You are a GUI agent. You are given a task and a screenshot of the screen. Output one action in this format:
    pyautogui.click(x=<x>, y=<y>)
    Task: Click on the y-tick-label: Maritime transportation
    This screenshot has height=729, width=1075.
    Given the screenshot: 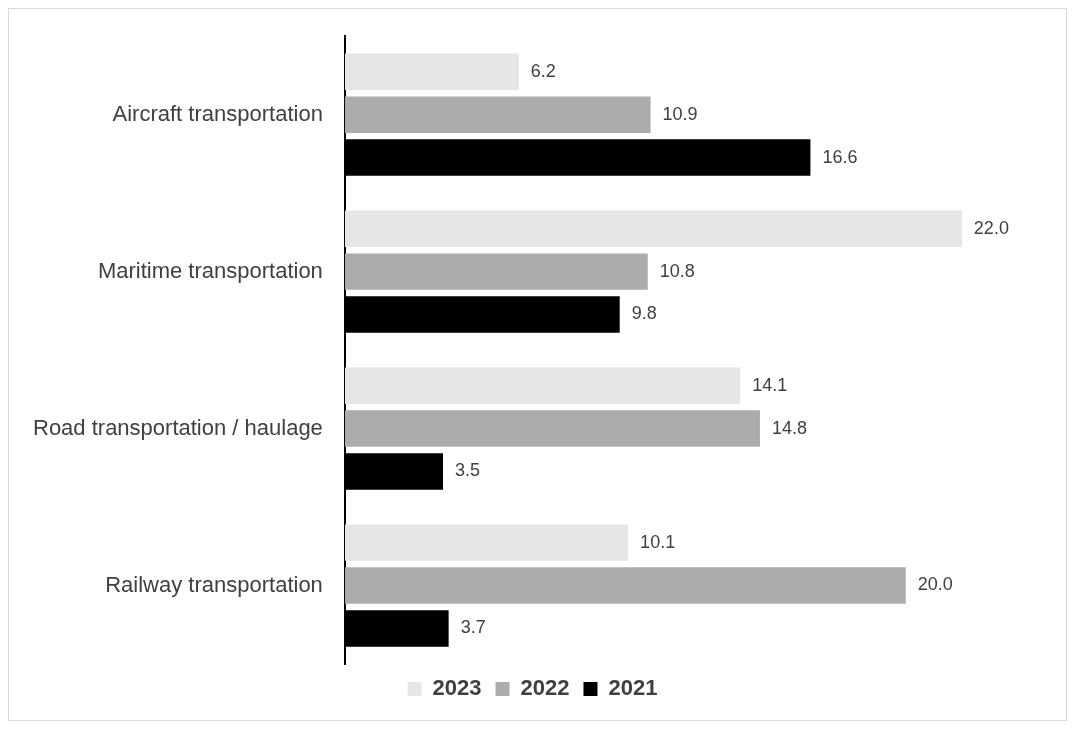 What is the action you would take?
    pyautogui.click(x=210, y=270)
    